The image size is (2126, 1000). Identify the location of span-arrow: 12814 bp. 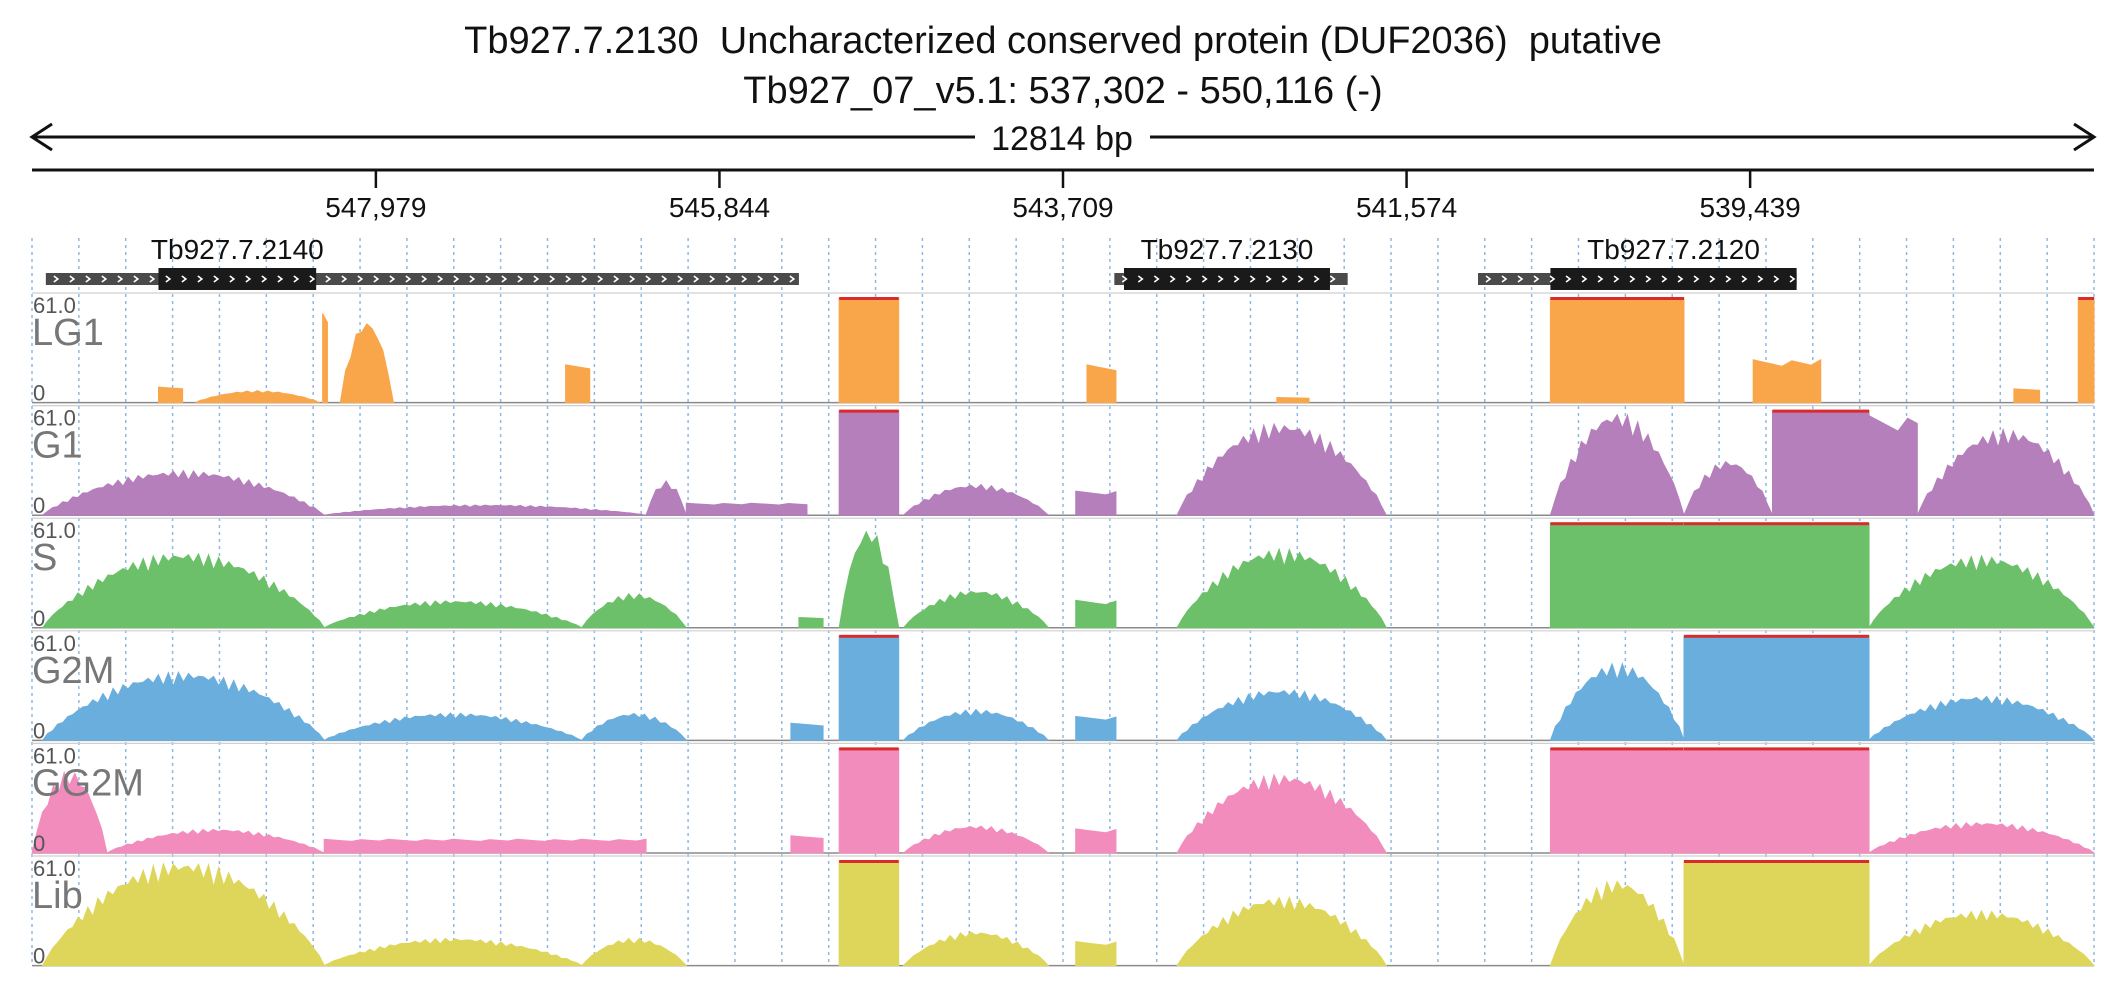
(1063, 139).